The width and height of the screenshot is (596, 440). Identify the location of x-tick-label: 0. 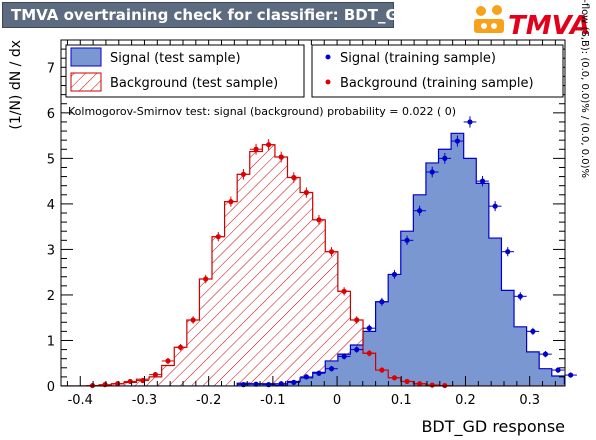
(337, 400).